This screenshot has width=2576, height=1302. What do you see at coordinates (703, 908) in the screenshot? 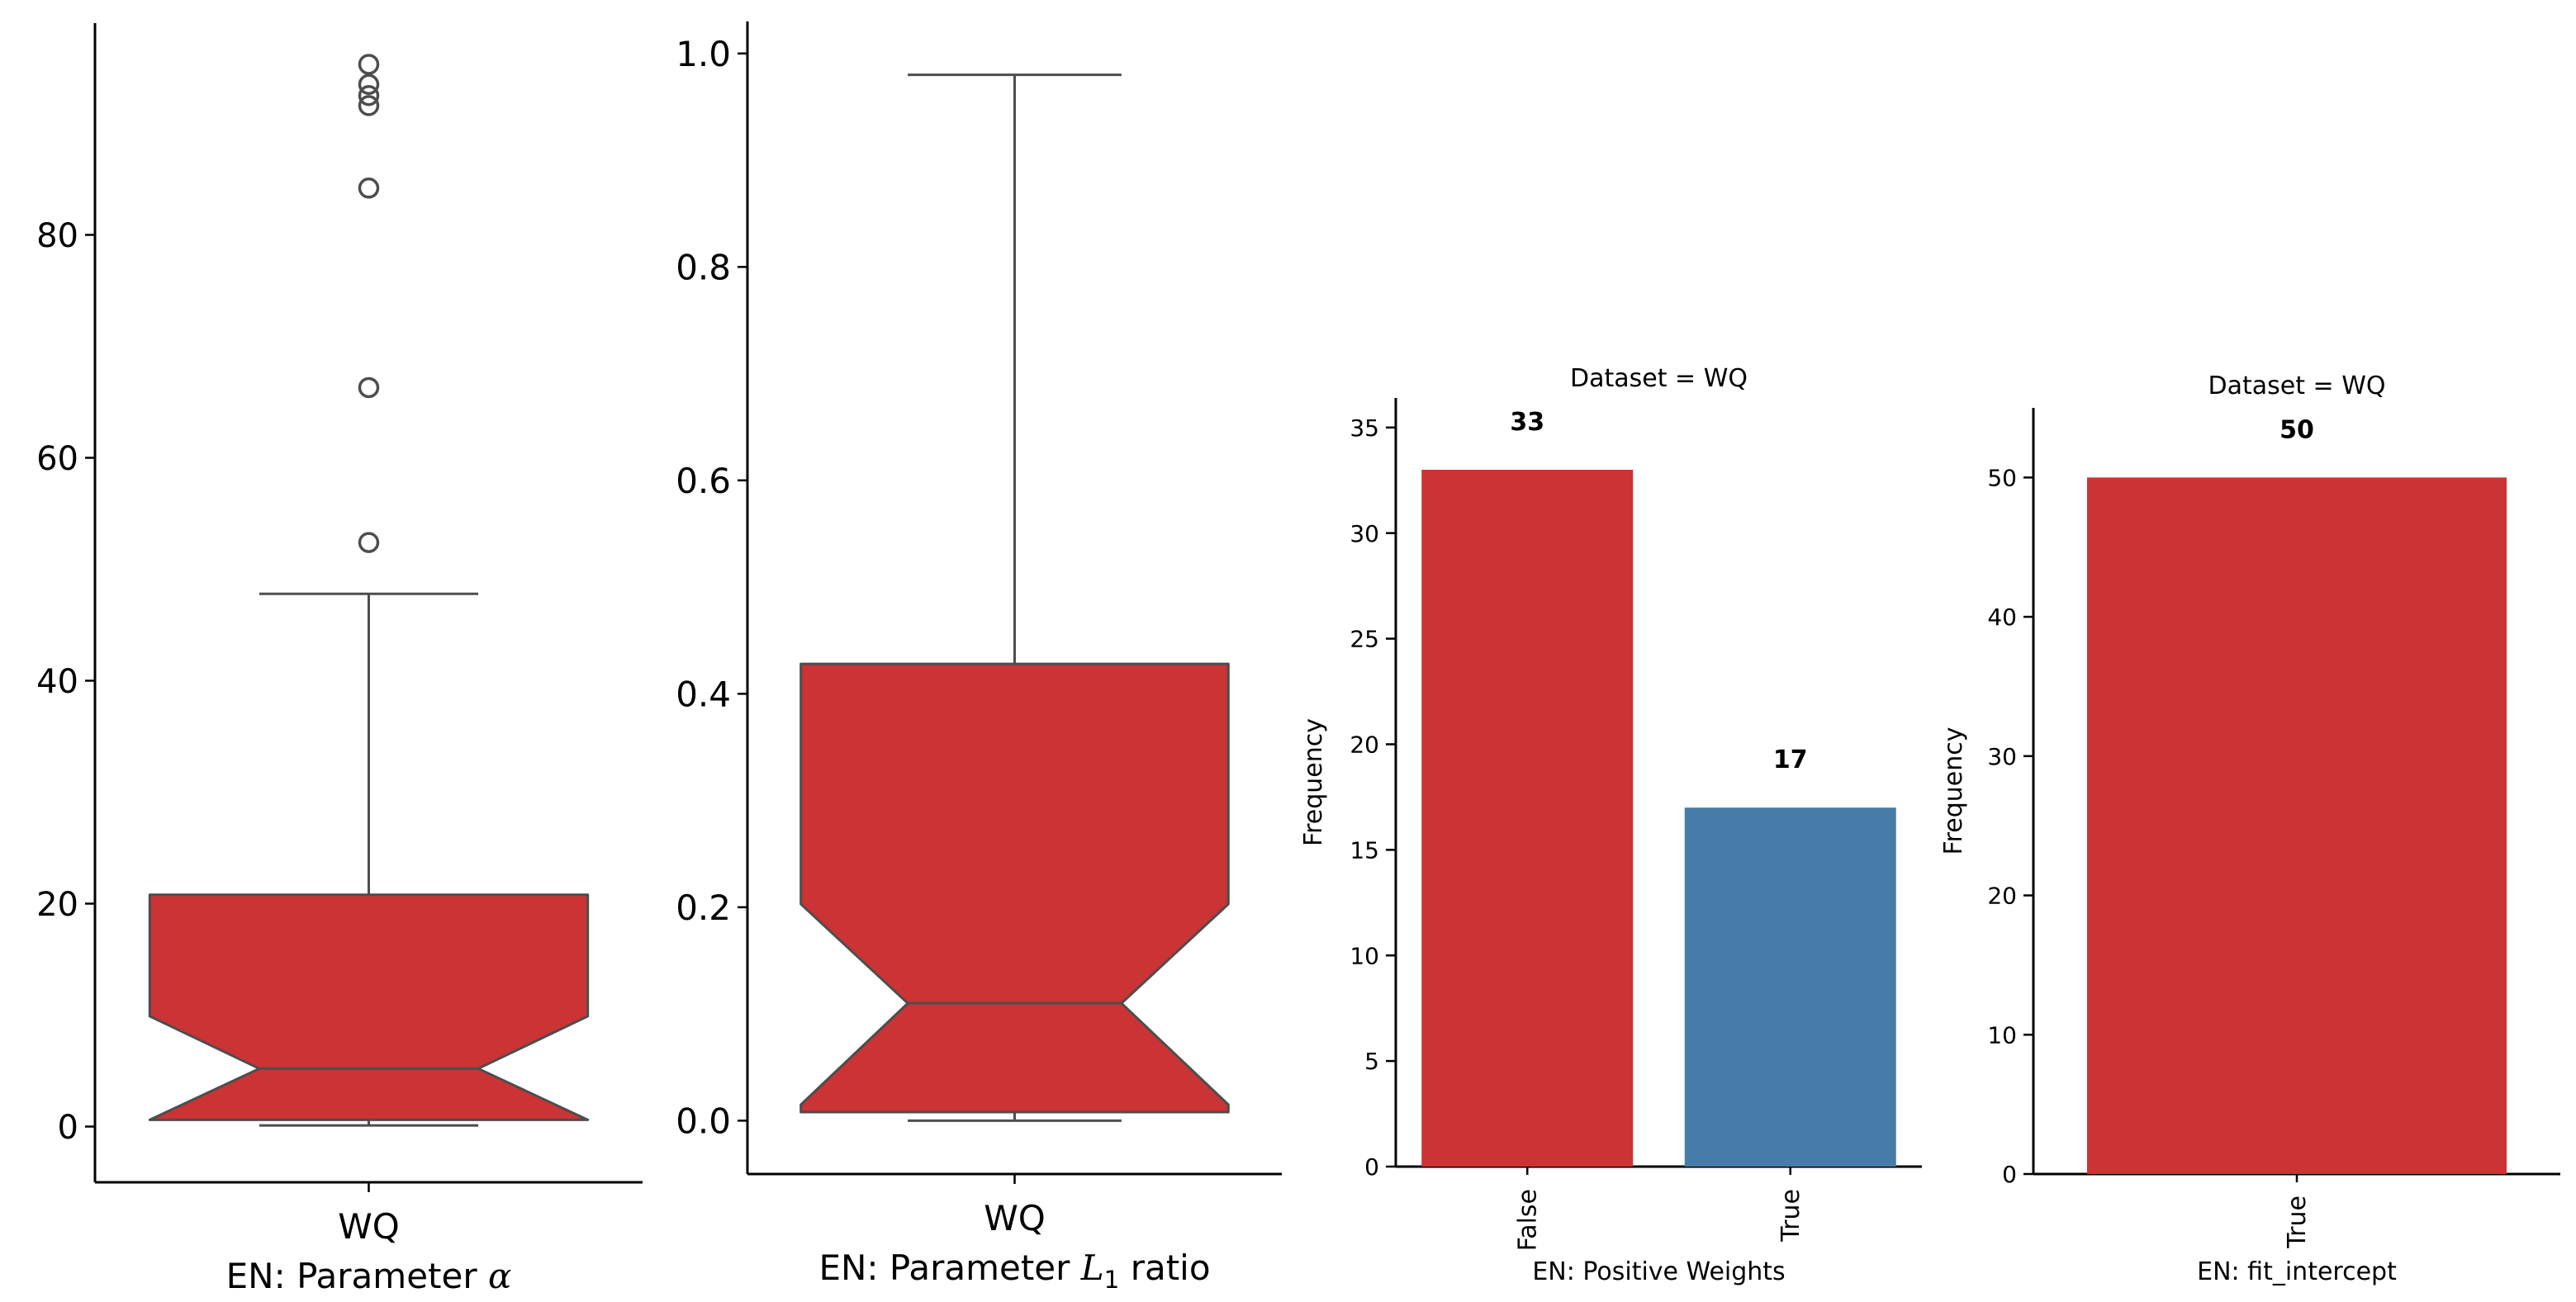
I see `y-tick-label: 0.2` at bounding box center [703, 908].